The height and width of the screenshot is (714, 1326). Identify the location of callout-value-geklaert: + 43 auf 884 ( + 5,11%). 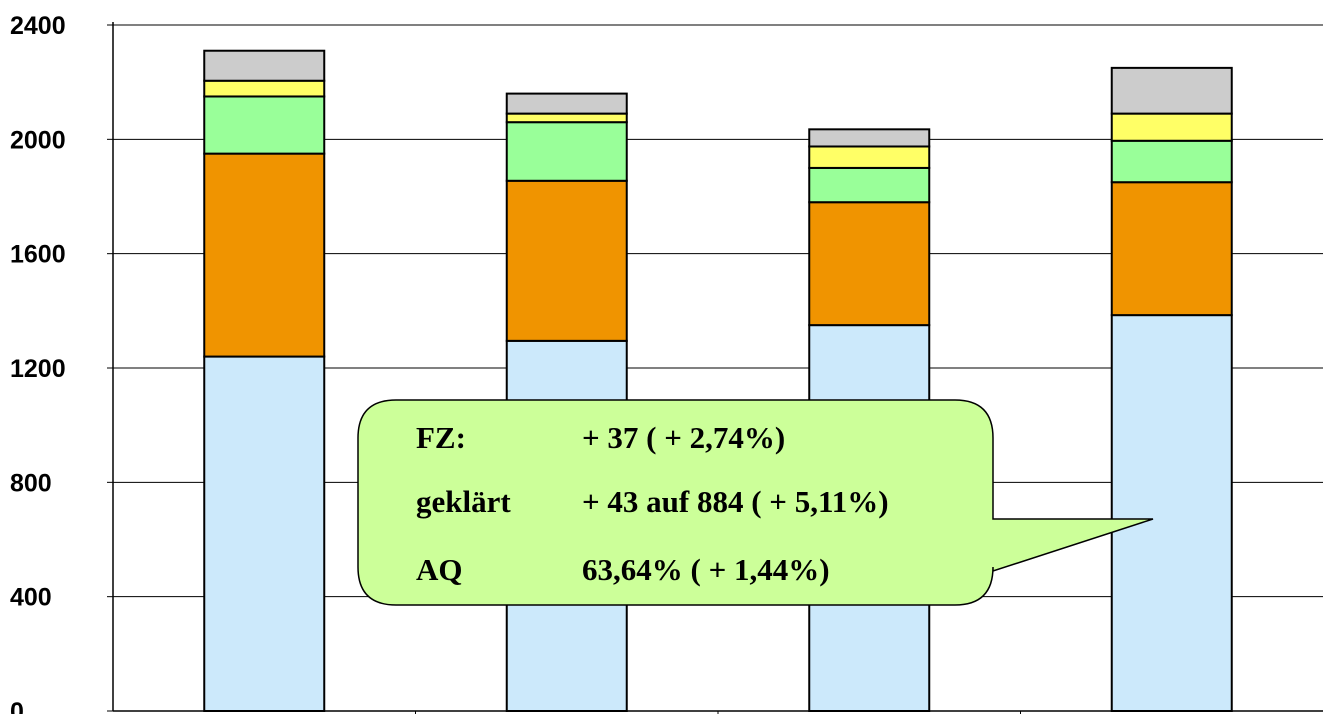
(735, 501).